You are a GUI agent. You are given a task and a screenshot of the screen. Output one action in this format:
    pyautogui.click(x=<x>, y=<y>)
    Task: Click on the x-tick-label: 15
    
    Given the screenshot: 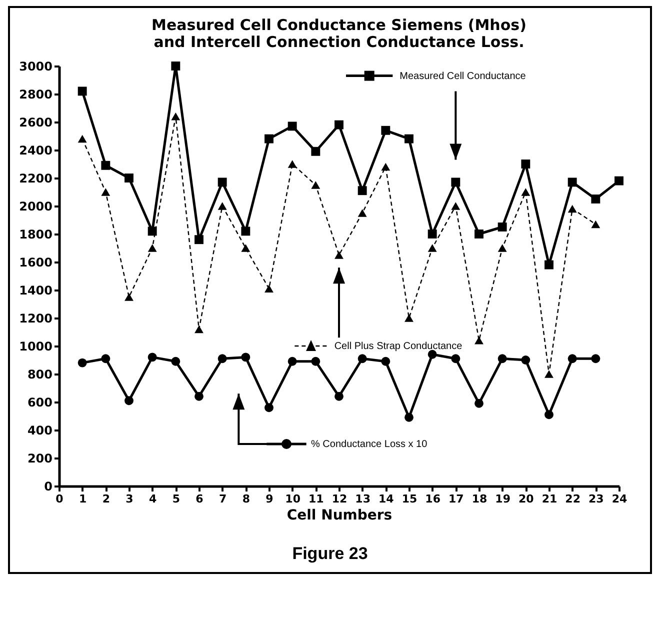 What is the action you would take?
    pyautogui.click(x=410, y=499)
    